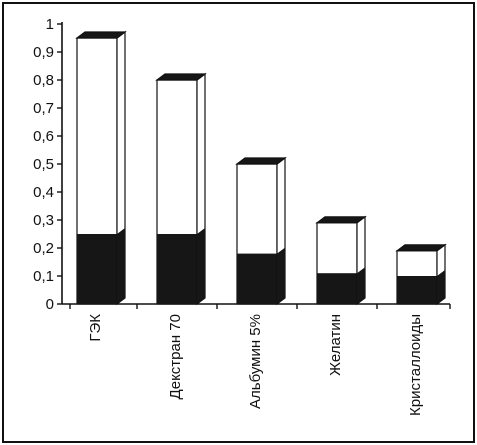  Describe the element at coordinates (50, 304) in the screenshot. I see `y-tick-label: 0` at that location.